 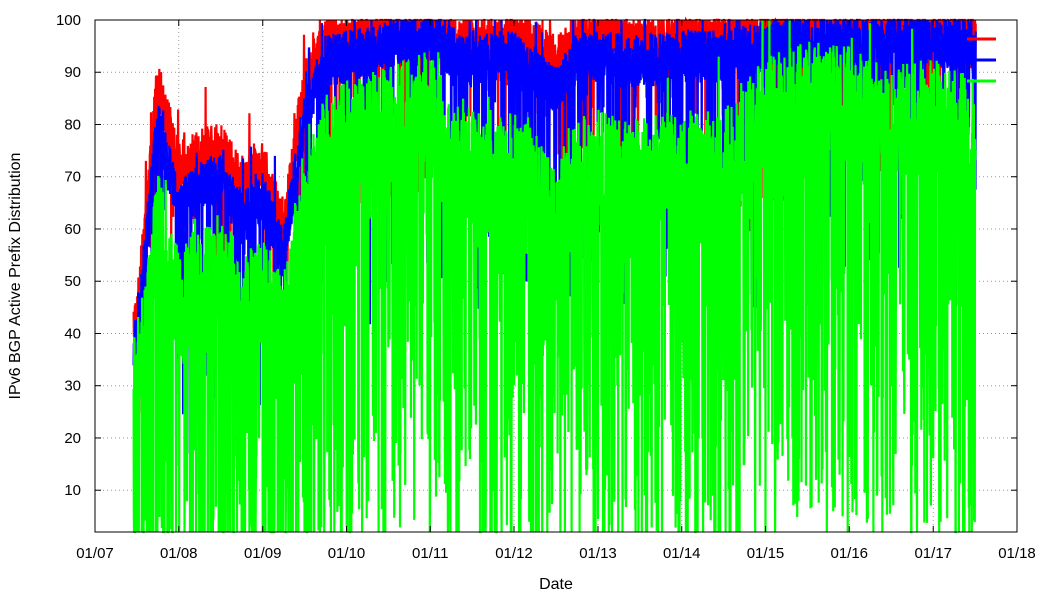 I want to click on x-tick-label: 01/18, so click(x=1017, y=553).